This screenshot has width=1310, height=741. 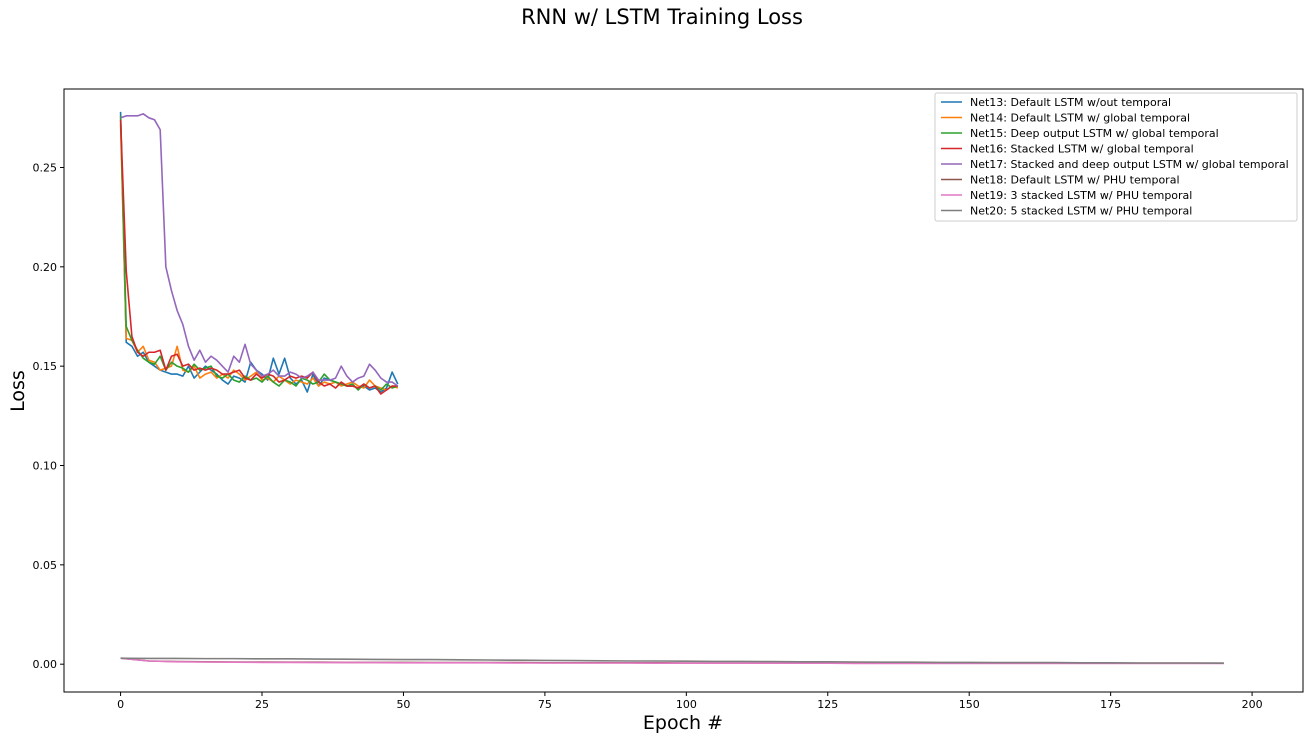 What do you see at coordinates (45, 466) in the screenshot?
I see `y-tick-label: 0.10` at bounding box center [45, 466].